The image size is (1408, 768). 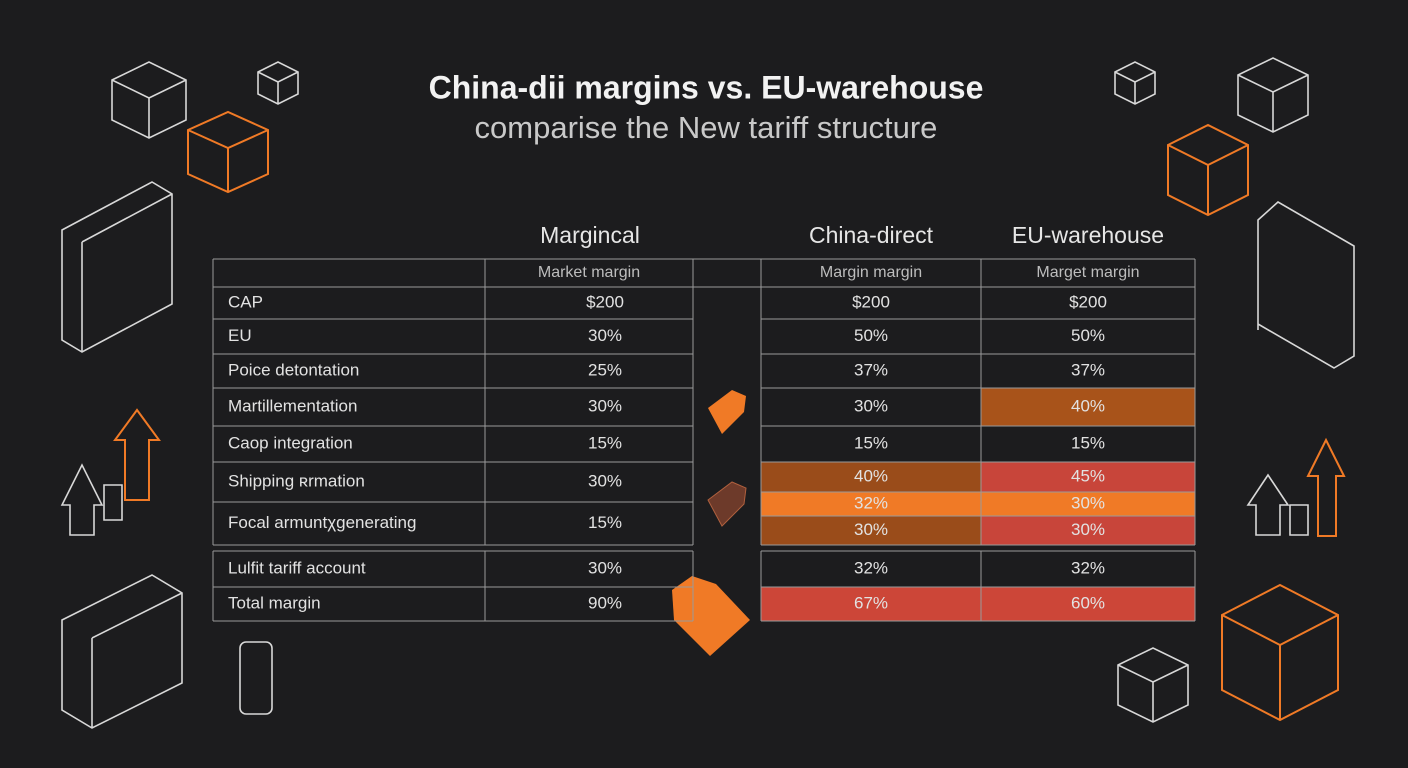 What do you see at coordinates (290, 442) in the screenshot?
I see `row-label: Caop integration` at bounding box center [290, 442].